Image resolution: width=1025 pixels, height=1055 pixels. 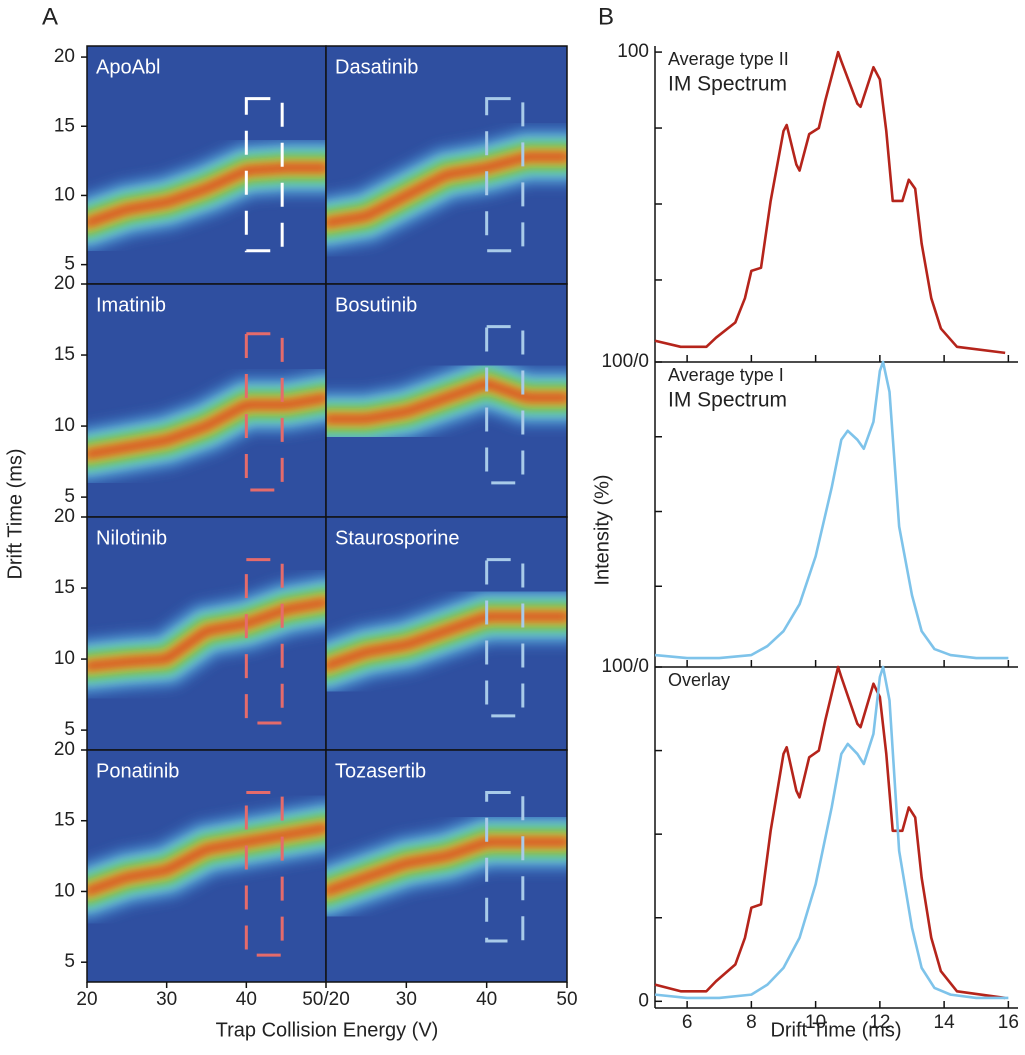 What do you see at coordinates (326, 999) in the screenshot?
I see `x-tick-label: 50/20` at bounding box center [326, 999].